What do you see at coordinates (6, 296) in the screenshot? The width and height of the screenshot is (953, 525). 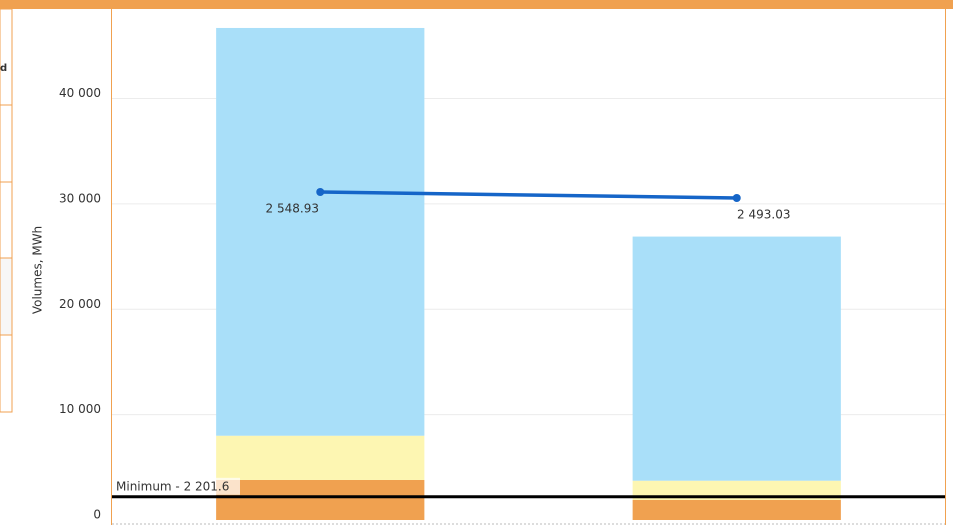 I see `side-panel-cell` at bounding box center [6, 296].